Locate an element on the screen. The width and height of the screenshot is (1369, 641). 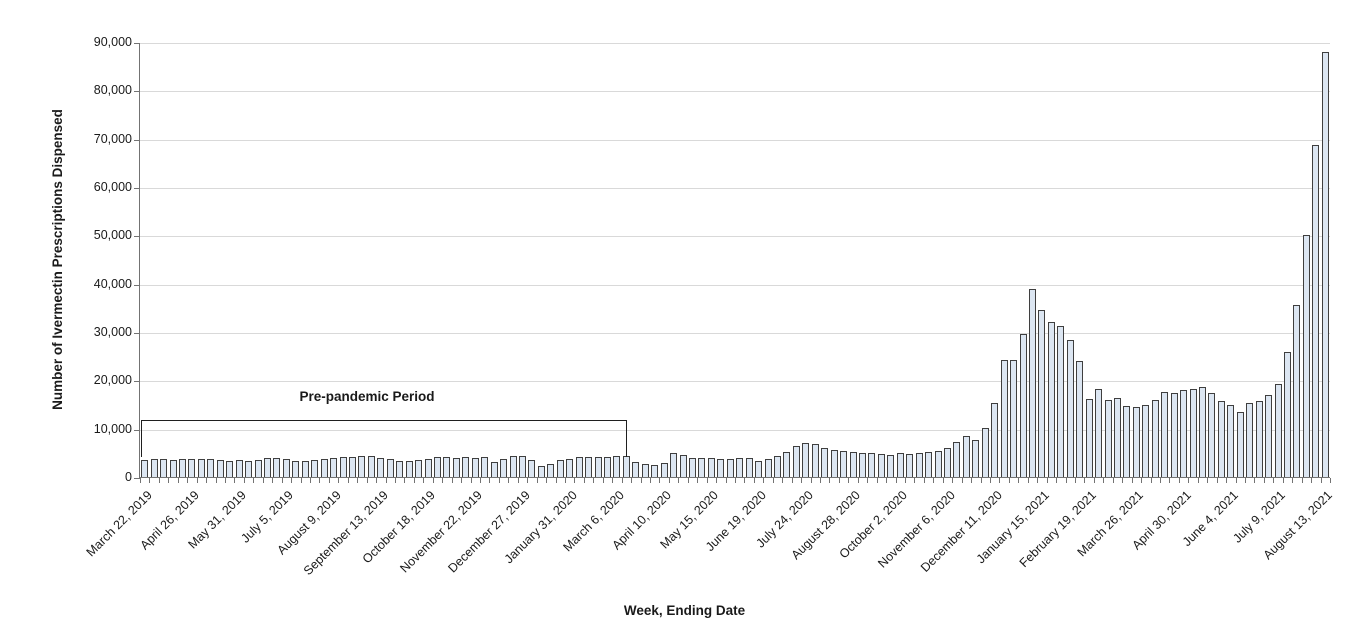
y-tick-label: 30,000 is located at coordinates (112, 332).